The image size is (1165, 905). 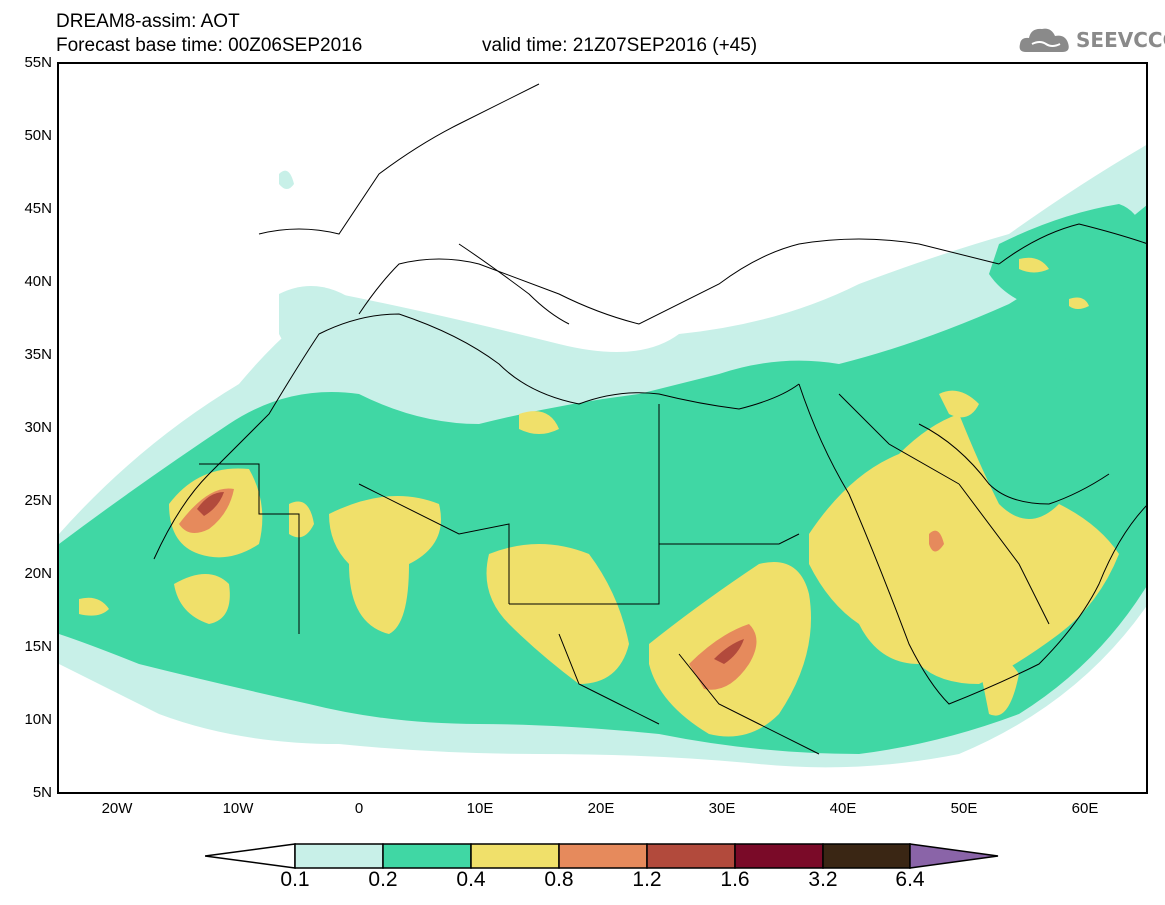 What do you see at coordinates (359, 808) in the screenshot?
I see `lon-label: 0` at bounding box center [359, 808].